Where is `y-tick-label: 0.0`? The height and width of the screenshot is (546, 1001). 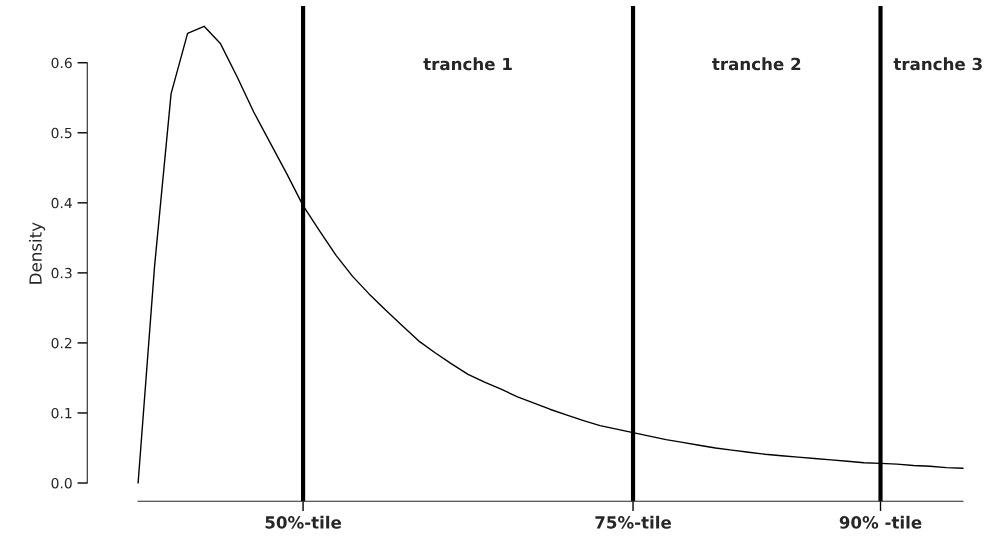 y-tick-label: 0.0 is located at coordinates (61, 483).